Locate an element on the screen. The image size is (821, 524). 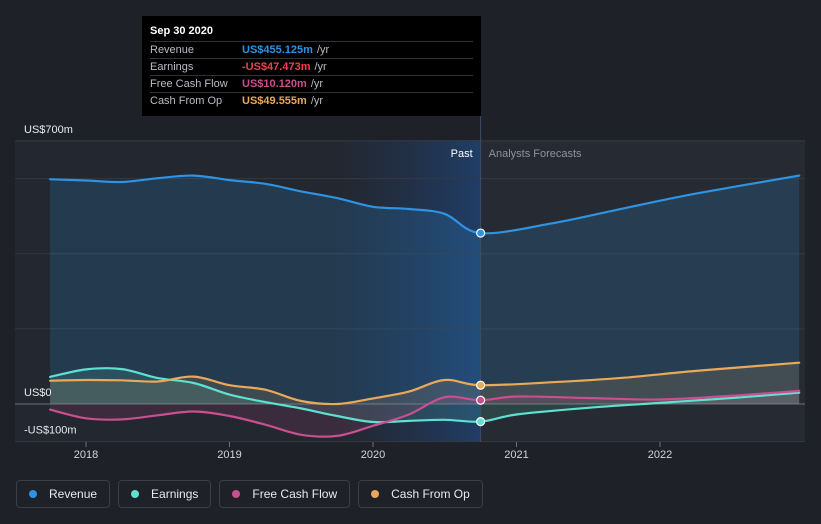
tooltip-row-earnings: Earnings -US$47.473m /yr is located at coordinates (311, 66).